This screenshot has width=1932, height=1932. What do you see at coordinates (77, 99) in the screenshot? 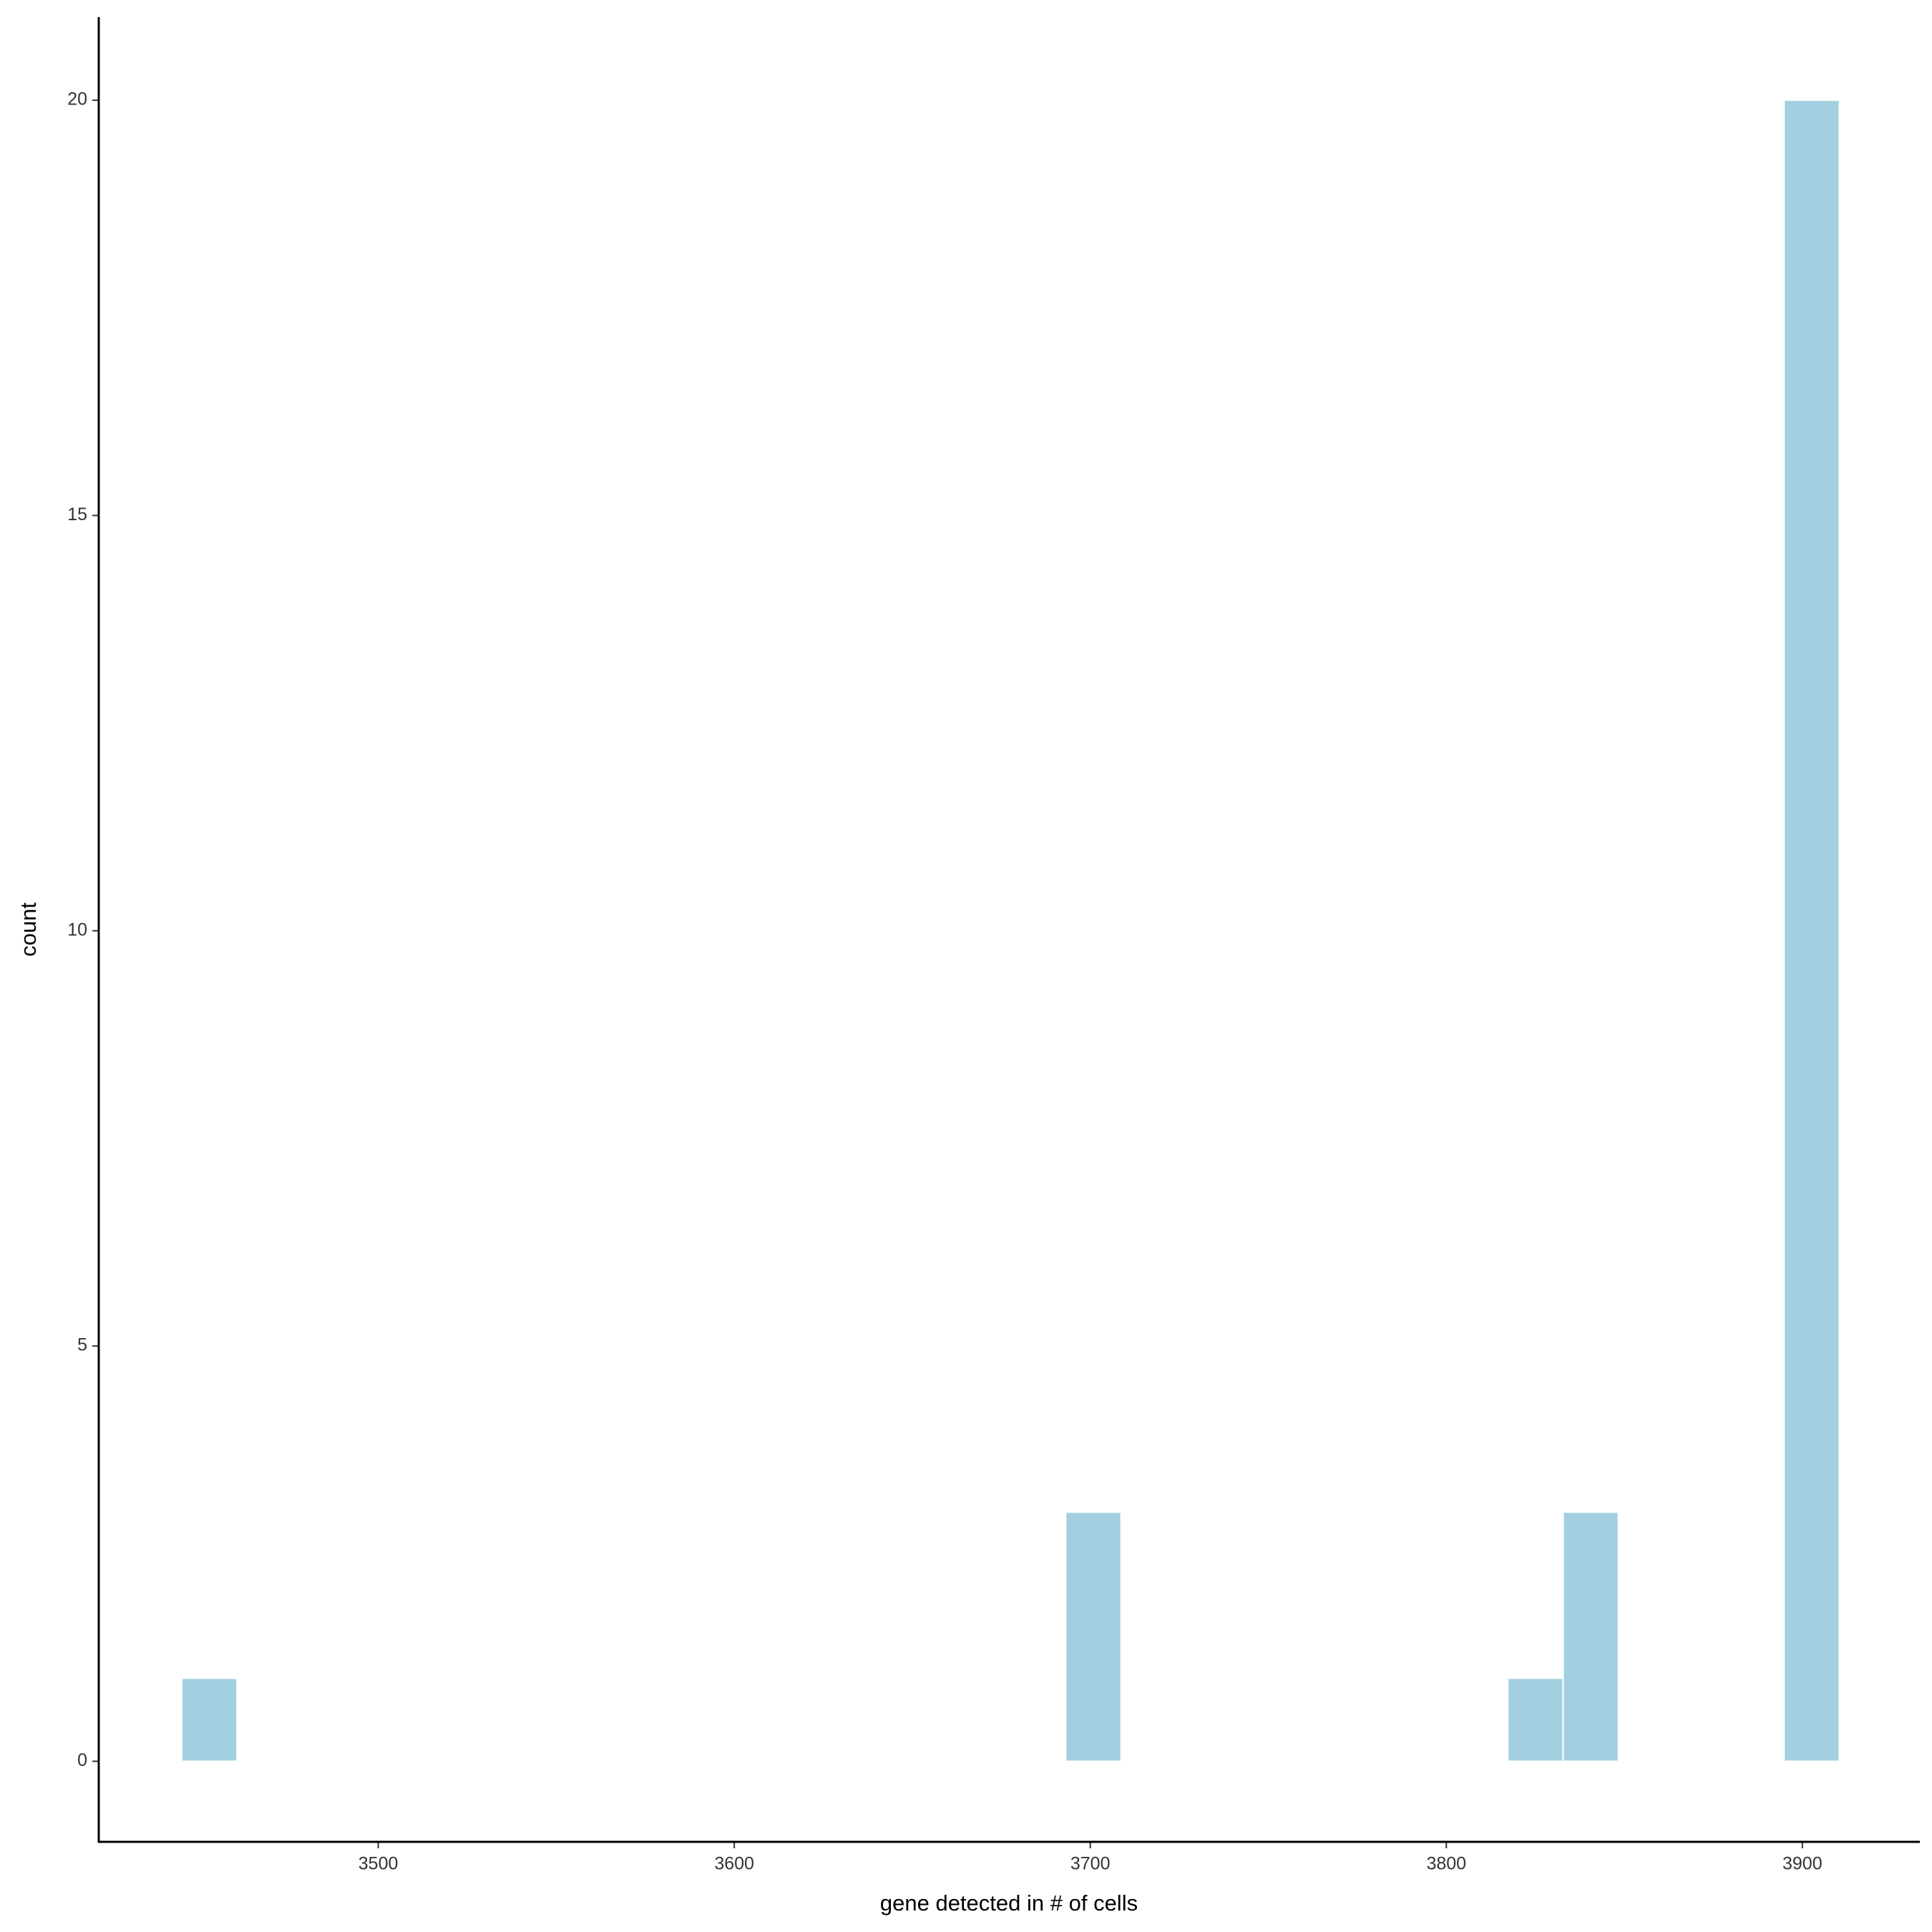
I see `y-tick-label: 20` at bounding box center [77, 99].